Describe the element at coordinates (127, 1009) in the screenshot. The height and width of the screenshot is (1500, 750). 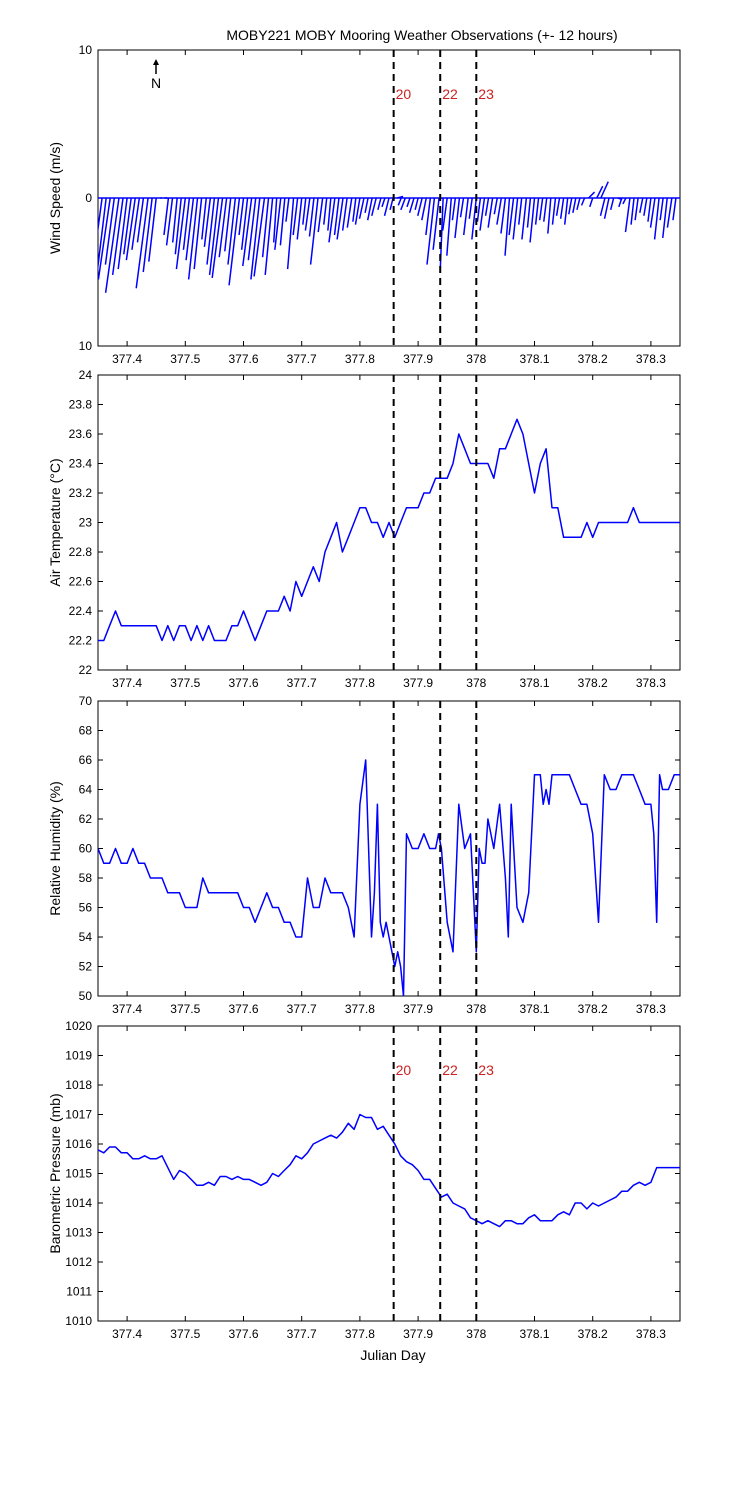
I see `rh-xtick-label: 377.4` at that location.